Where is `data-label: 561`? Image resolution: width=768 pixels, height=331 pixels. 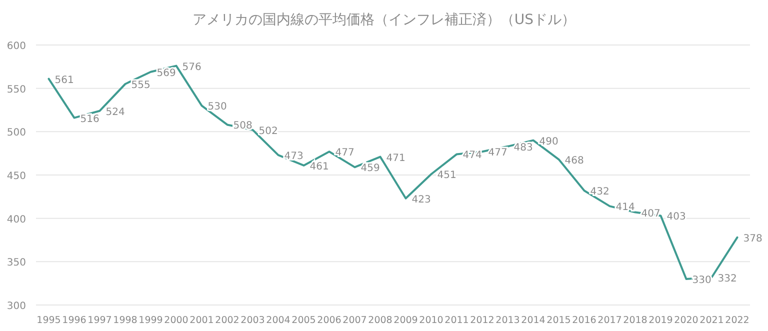 data-label: 561 is located at coordinates (64, 80).